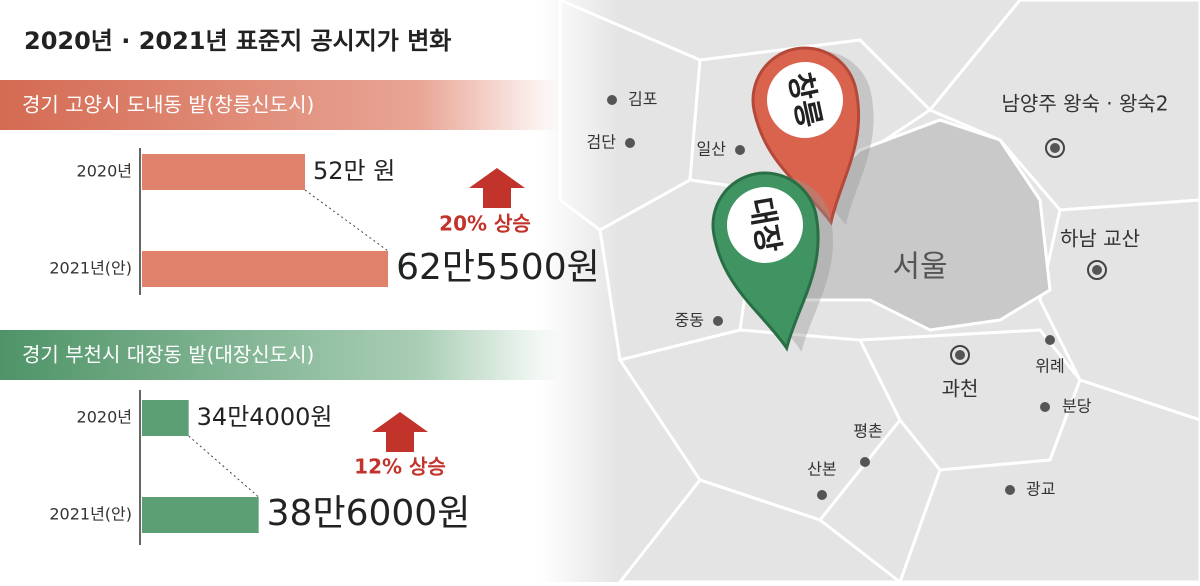  What do you see at coordinates (265, 417) in the screenshot?
I see `value-label: 34만4000원` at bounding box center [265, 417].